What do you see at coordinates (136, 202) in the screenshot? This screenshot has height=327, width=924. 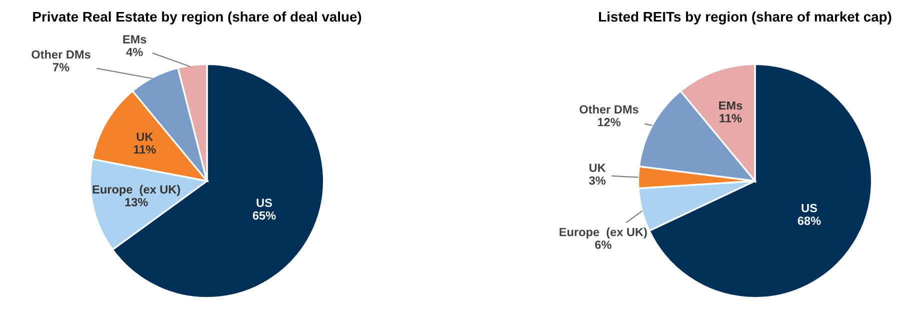 I see `data-label: 13%` at bounding box center [136, 202].